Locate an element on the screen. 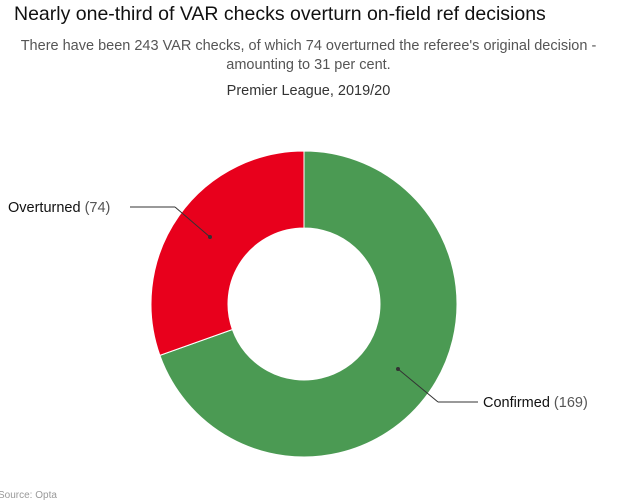 The width and height of the screenshot is (617, 501). overturned-label-value: (74) is located at coordinates (98, 208).